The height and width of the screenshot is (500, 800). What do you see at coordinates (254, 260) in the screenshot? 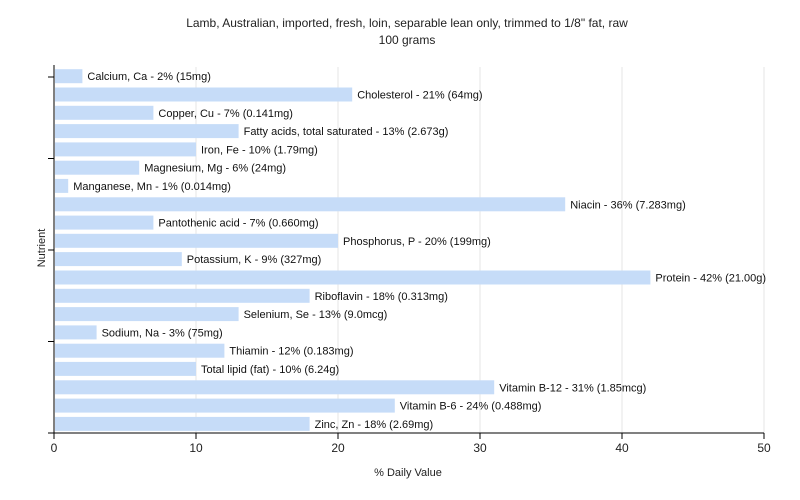
I see `bar-label: Potassium, K - 9% (327mg)` at bounding box center [254, 260].